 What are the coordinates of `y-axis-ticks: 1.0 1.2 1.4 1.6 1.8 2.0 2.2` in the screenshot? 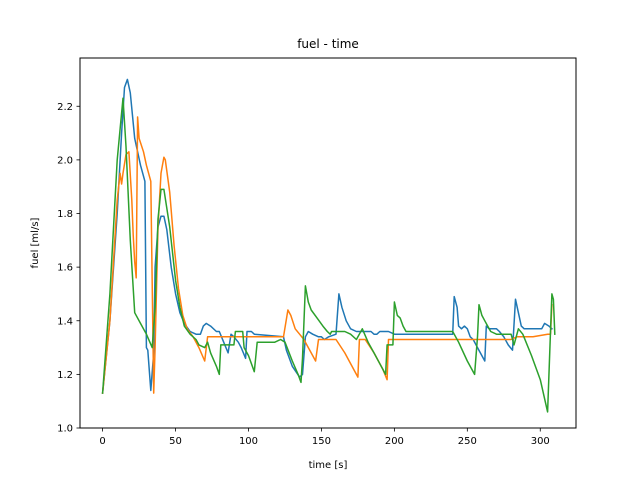 It's located at (68, 268).